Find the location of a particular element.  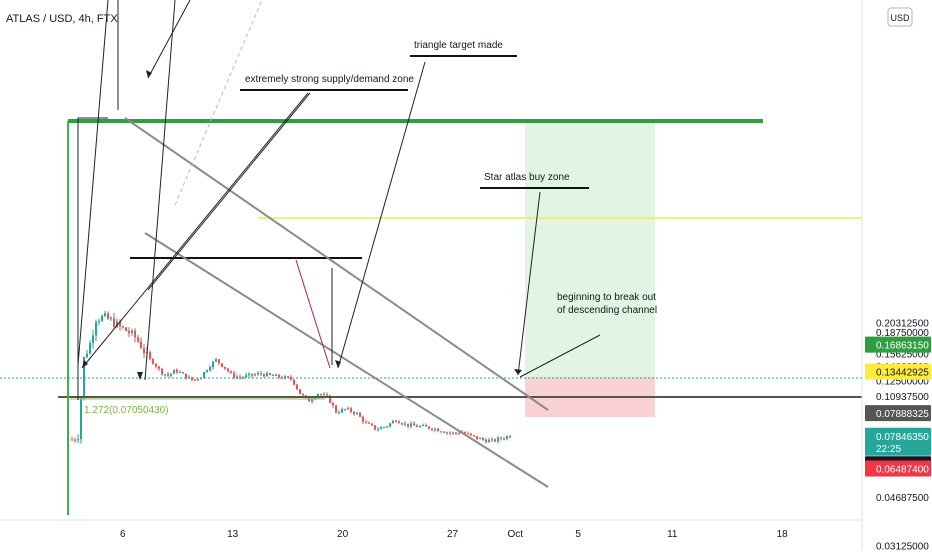

chart-title: ATLAS / USD, 4h, FTX is located at coordinates (62, 19).